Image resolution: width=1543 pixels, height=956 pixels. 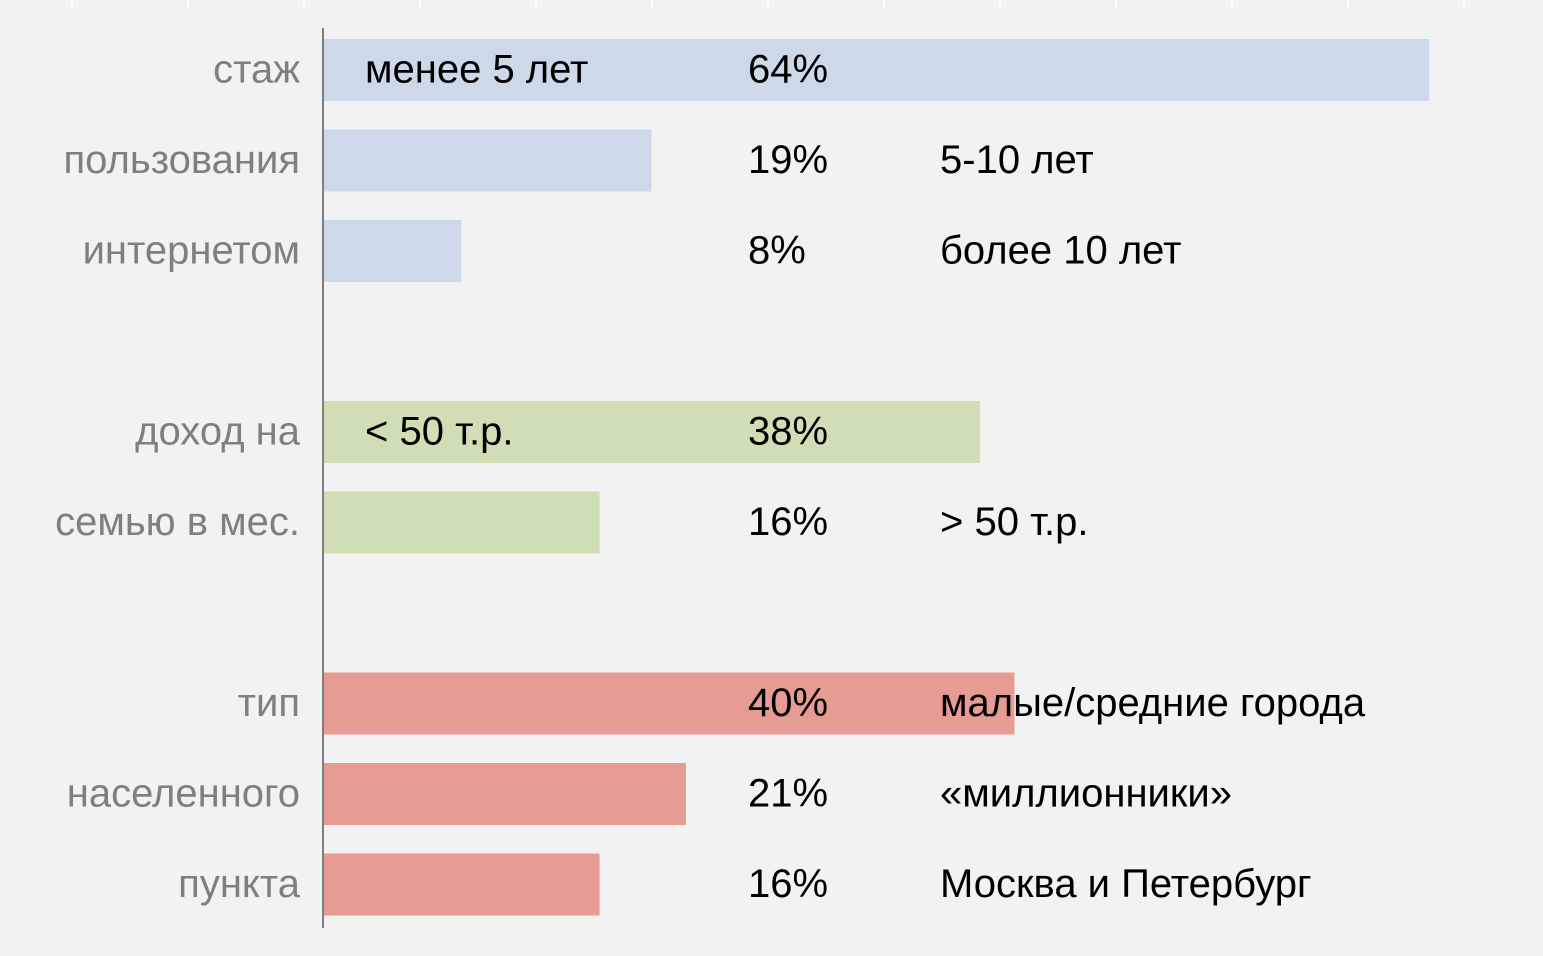 I want to click on value-label: 38%, so click(x=788, y=432).